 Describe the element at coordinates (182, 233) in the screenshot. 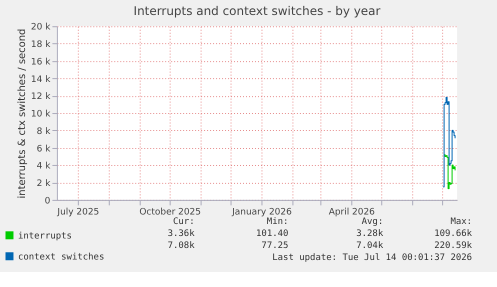

I see `text: 3.36k` at that location.